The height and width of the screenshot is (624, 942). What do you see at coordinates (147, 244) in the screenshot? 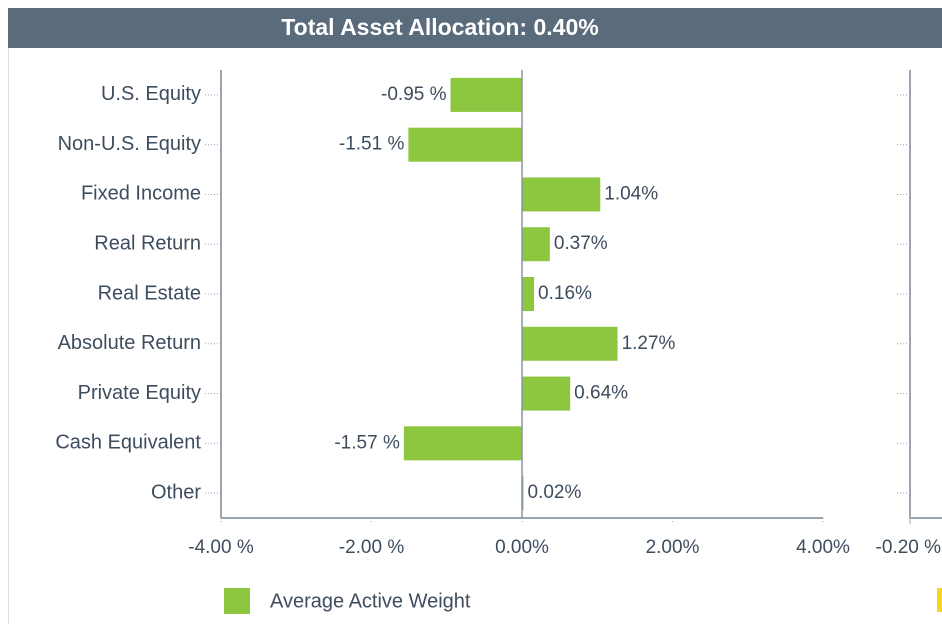
I see `category-label: Real Return` at bounding box center [147, 244].